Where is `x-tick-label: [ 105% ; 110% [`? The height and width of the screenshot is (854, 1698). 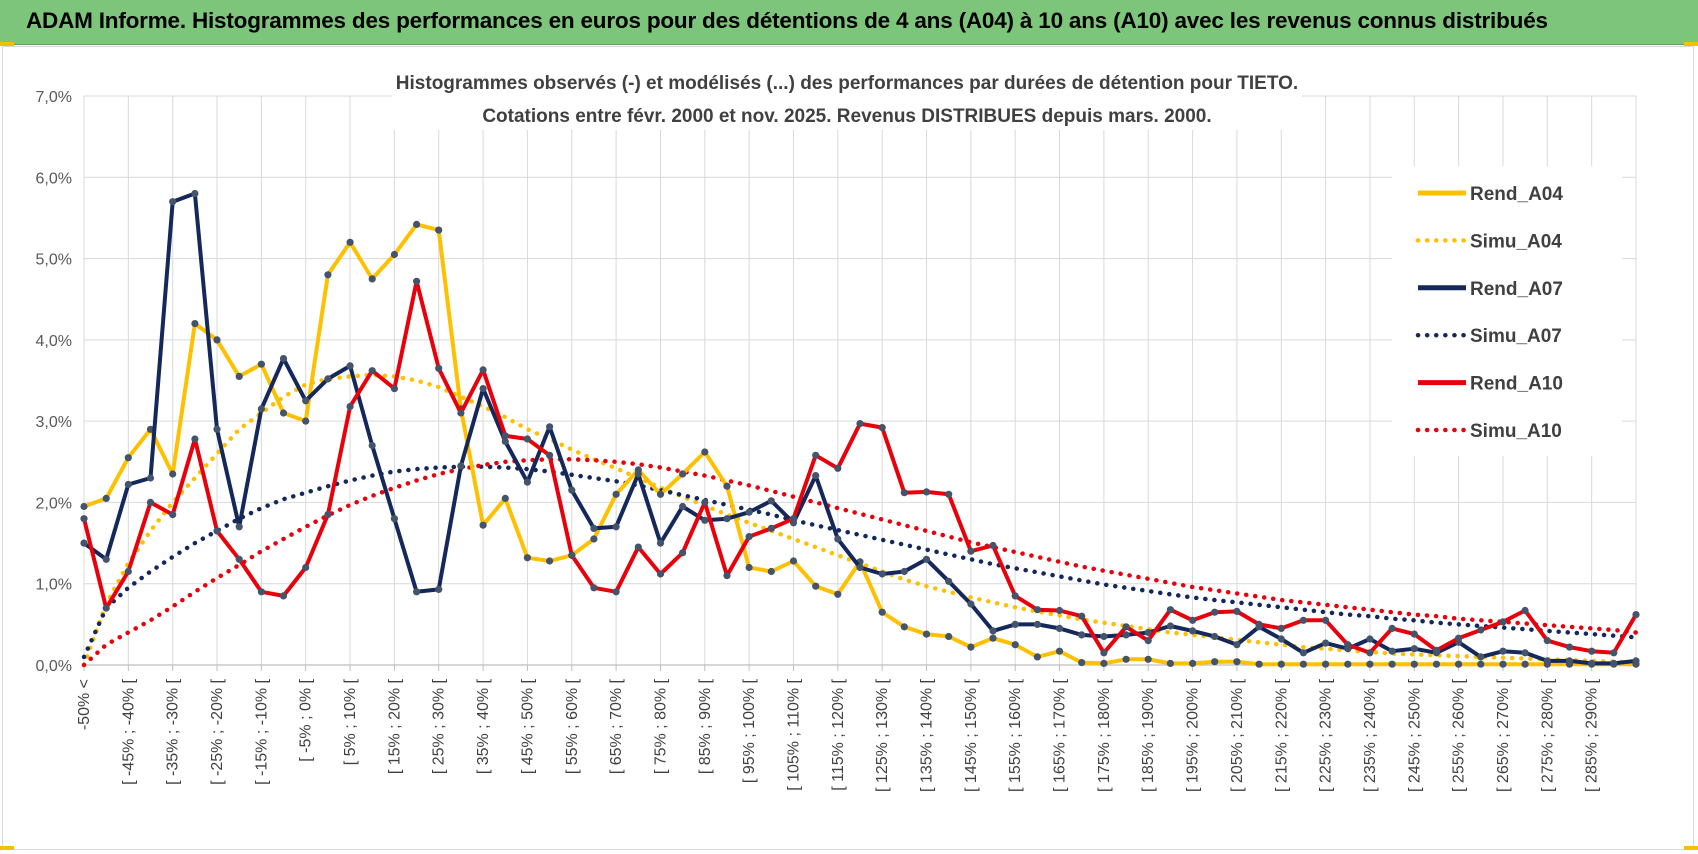 x-tick-label: [ 105% ; 110% [ is located at coordinates (793, 734).